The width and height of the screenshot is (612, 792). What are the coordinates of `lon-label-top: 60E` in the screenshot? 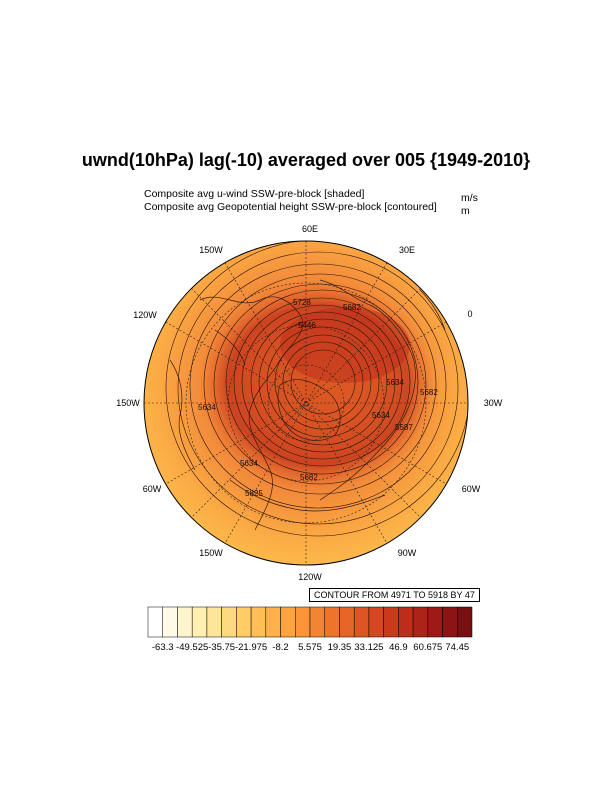 It's located at (310, 229).